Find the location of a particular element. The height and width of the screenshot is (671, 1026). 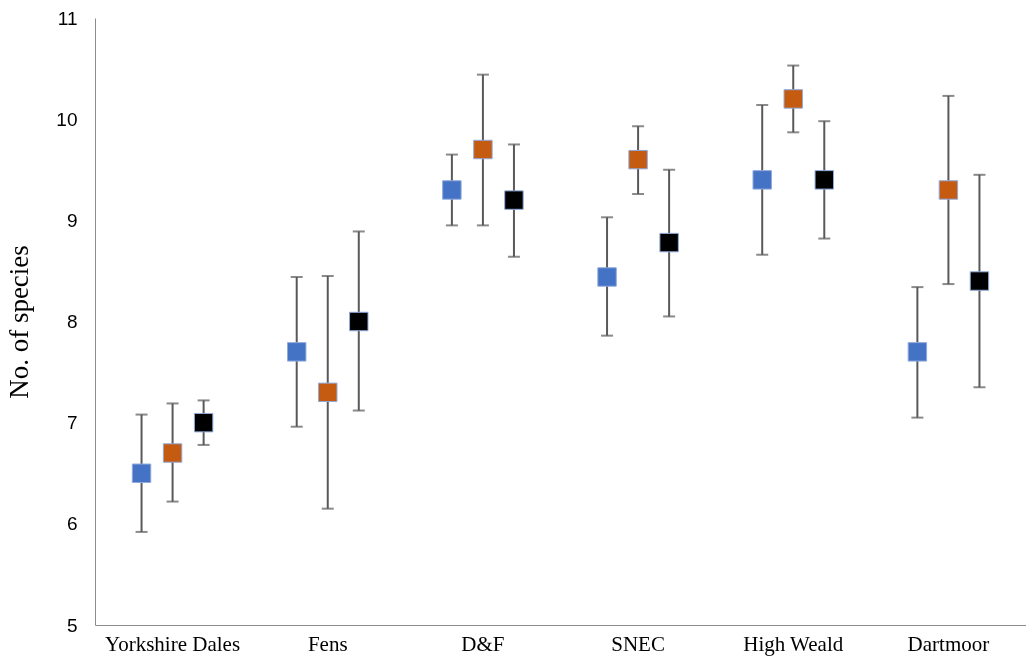

x-tick-label: Fens is located at coordinates (327, 643).